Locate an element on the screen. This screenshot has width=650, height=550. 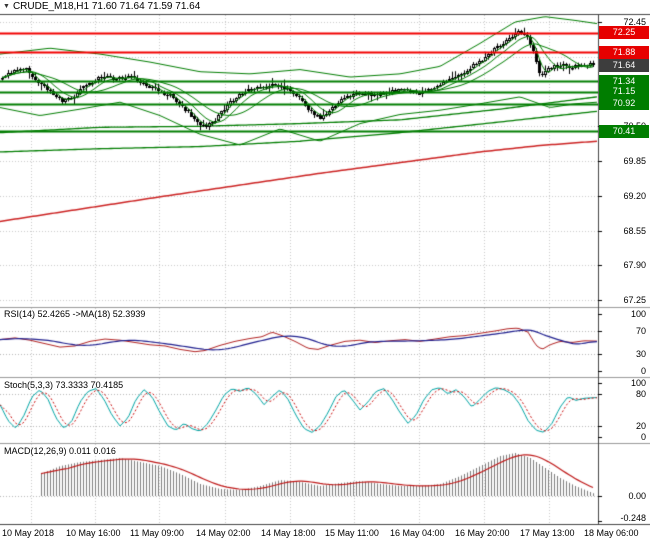
price-level-badge: 72.25 is located at coordinates (624, 33).